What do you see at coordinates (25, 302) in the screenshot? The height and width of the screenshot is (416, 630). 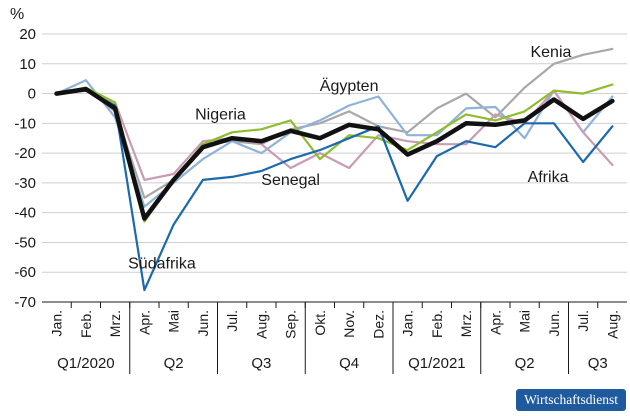 I see `y-tick-label: -70` at bounding box center [25, 302].